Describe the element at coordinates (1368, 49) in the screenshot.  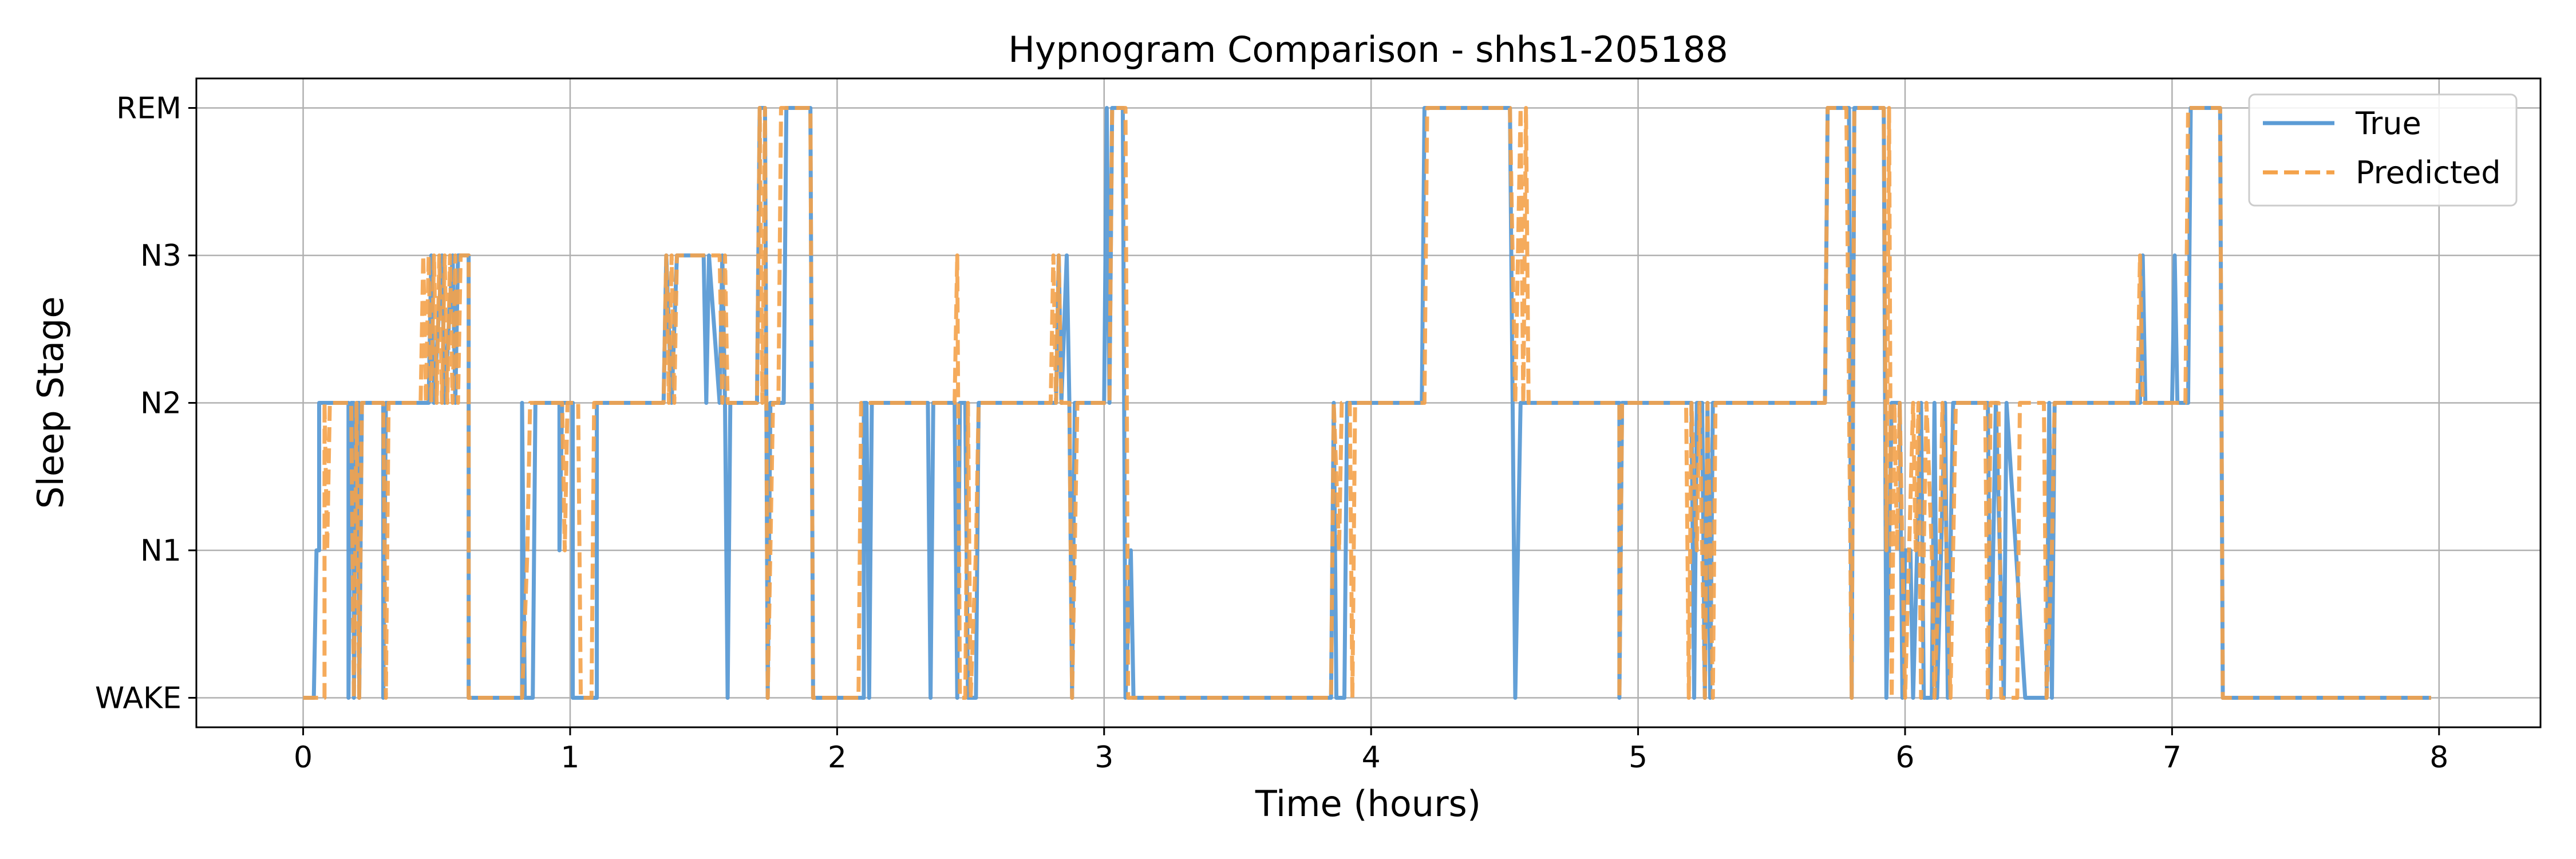
I see `chart-title: Hypnogram Comparison - shhs1-205188` at that location.